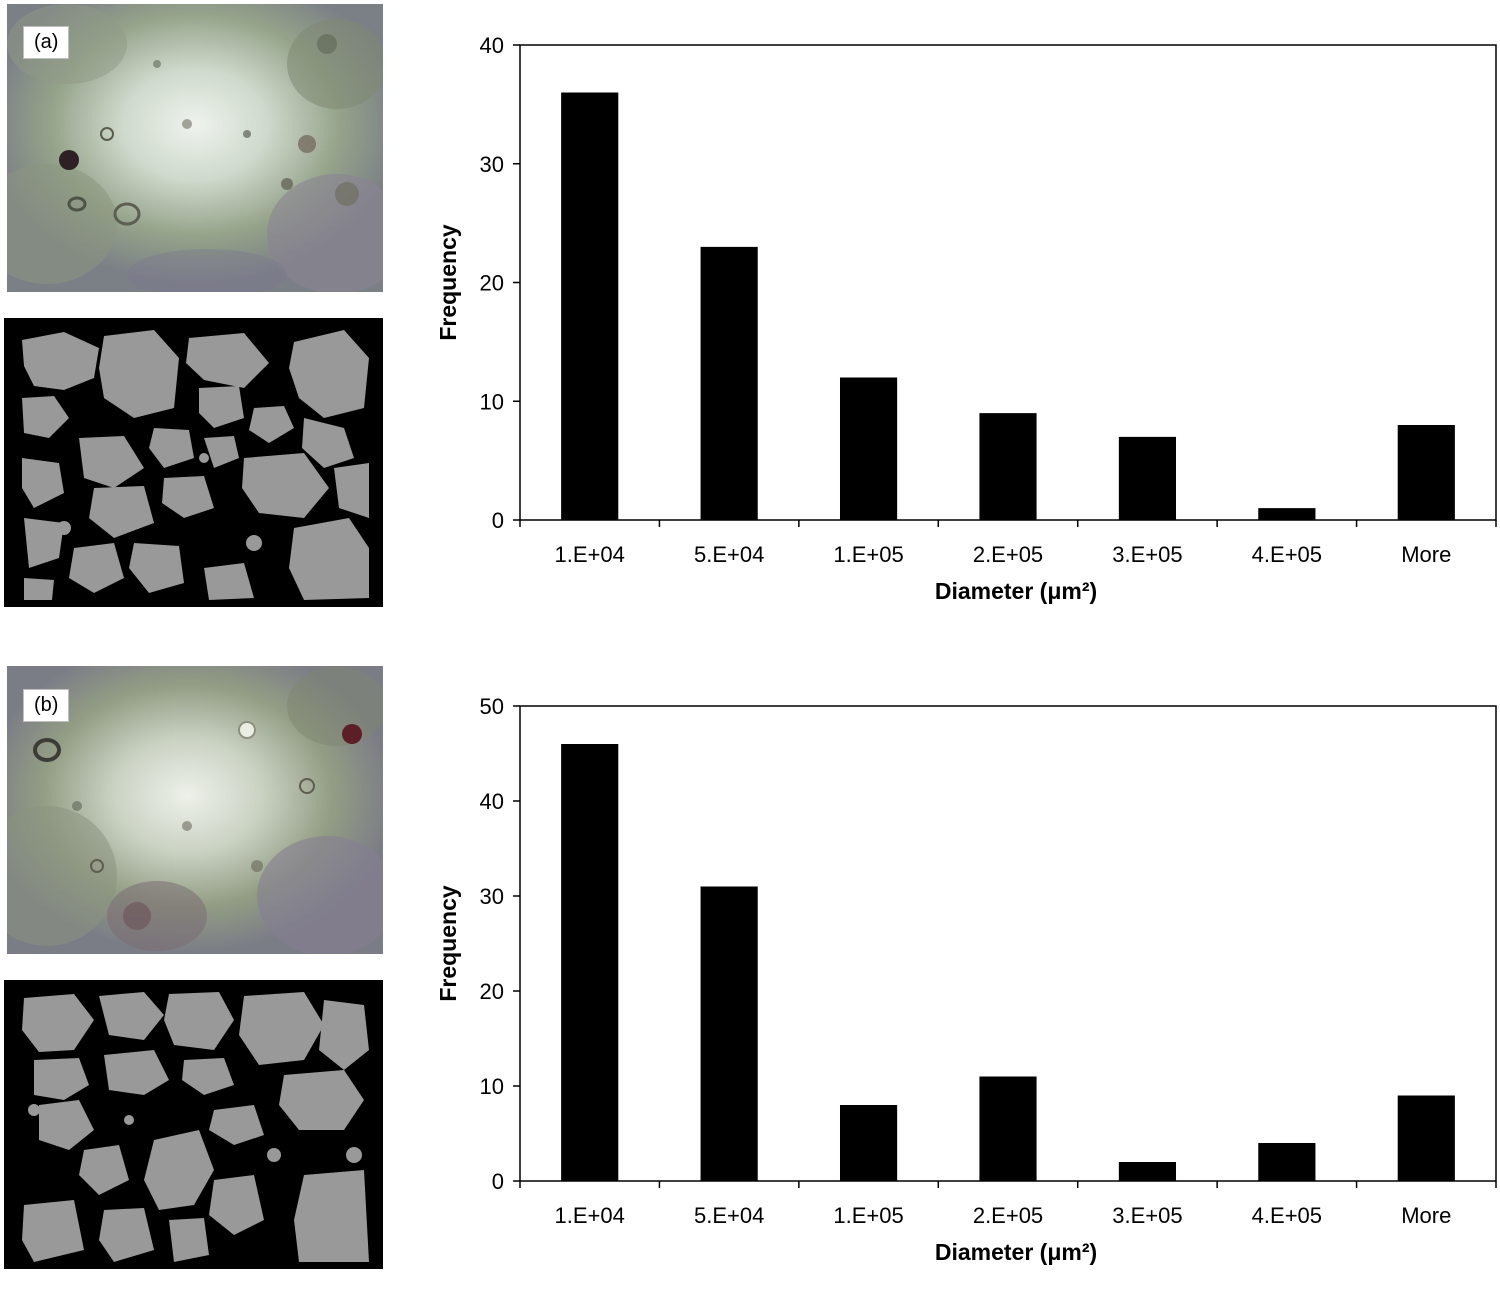 This screenshot has height=1296, width=1500. I want to click on chart-b-y-tick-label: 20, so click(492, 991).